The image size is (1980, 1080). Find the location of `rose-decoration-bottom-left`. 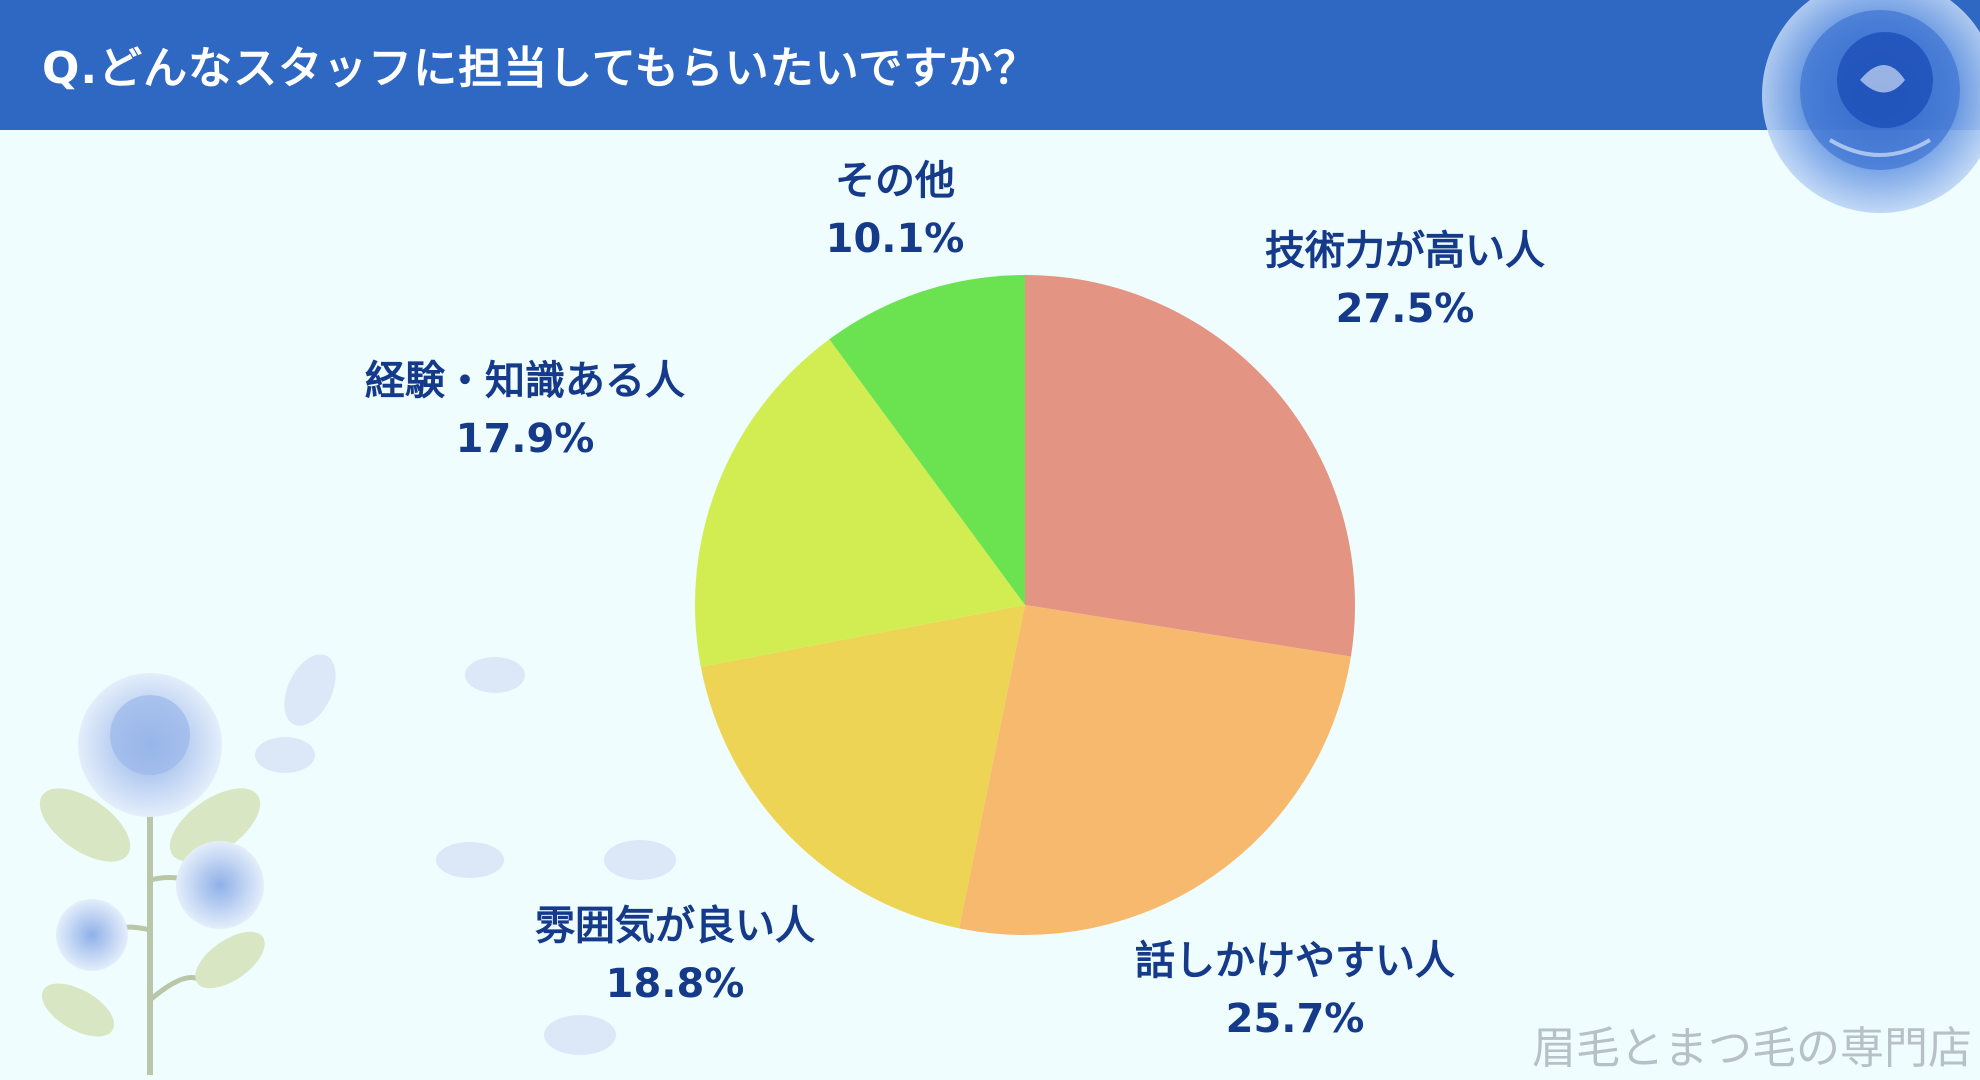

rose-decoration-bottom-left is located at coordinates (357, 864).